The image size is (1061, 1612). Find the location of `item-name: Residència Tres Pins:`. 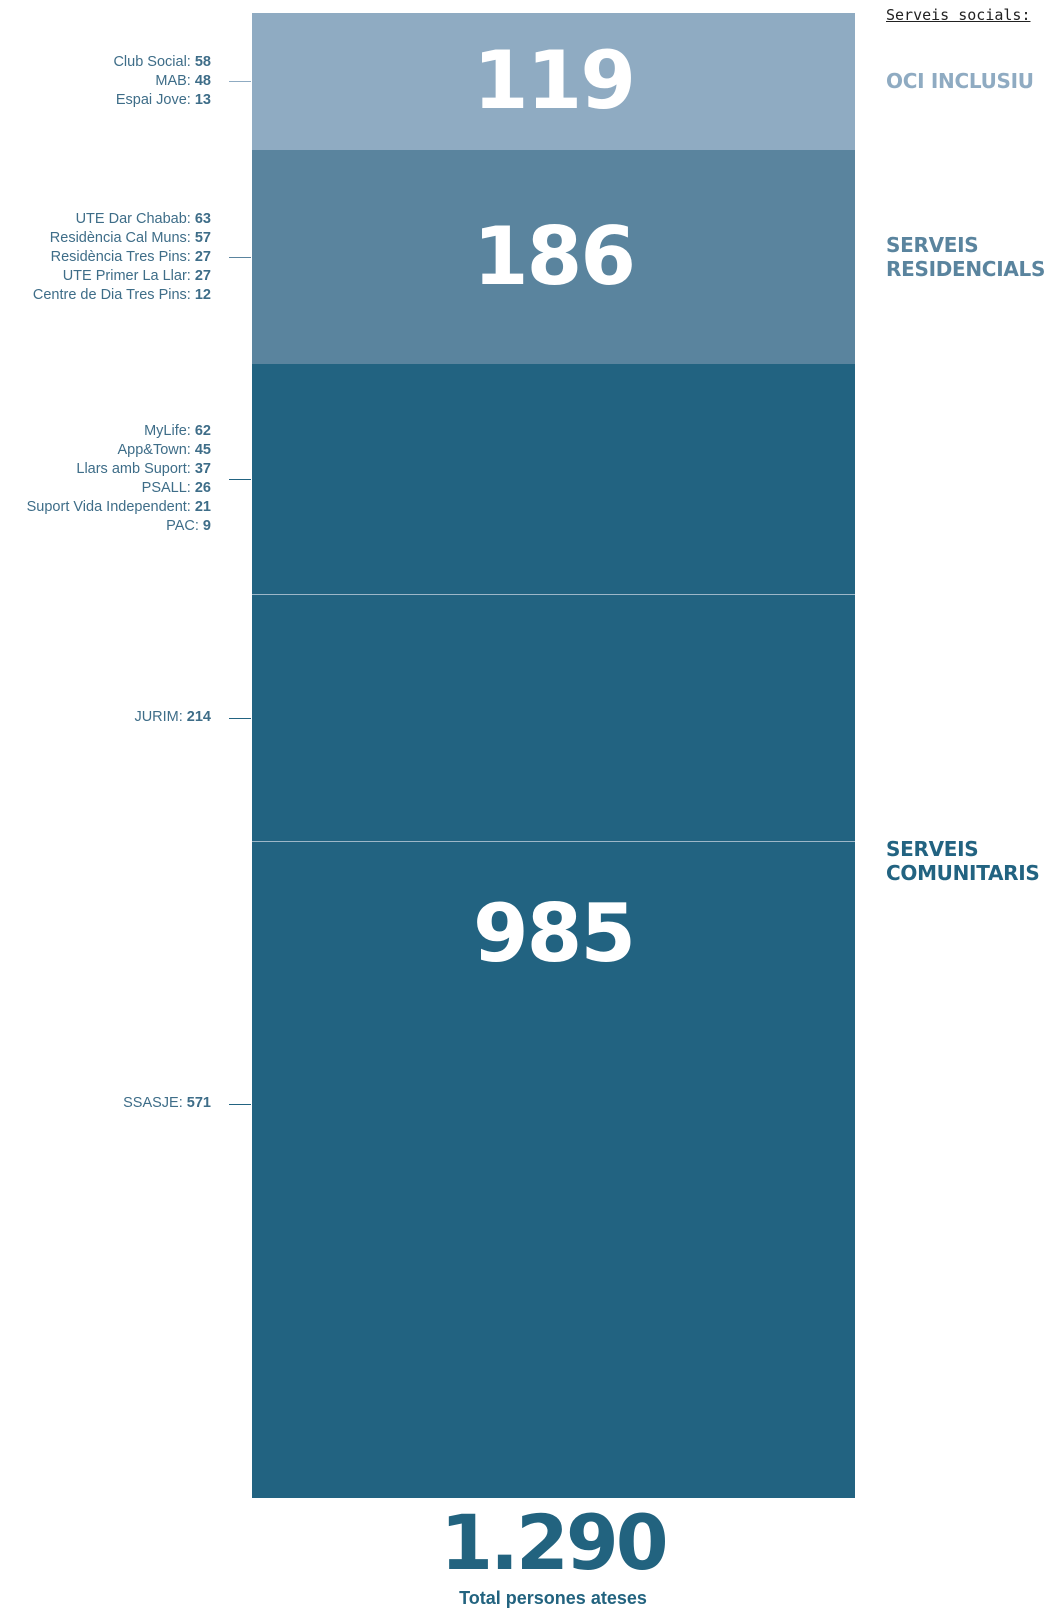

item-name: Residència Tres Pins: is located at coordinates (122, 256).